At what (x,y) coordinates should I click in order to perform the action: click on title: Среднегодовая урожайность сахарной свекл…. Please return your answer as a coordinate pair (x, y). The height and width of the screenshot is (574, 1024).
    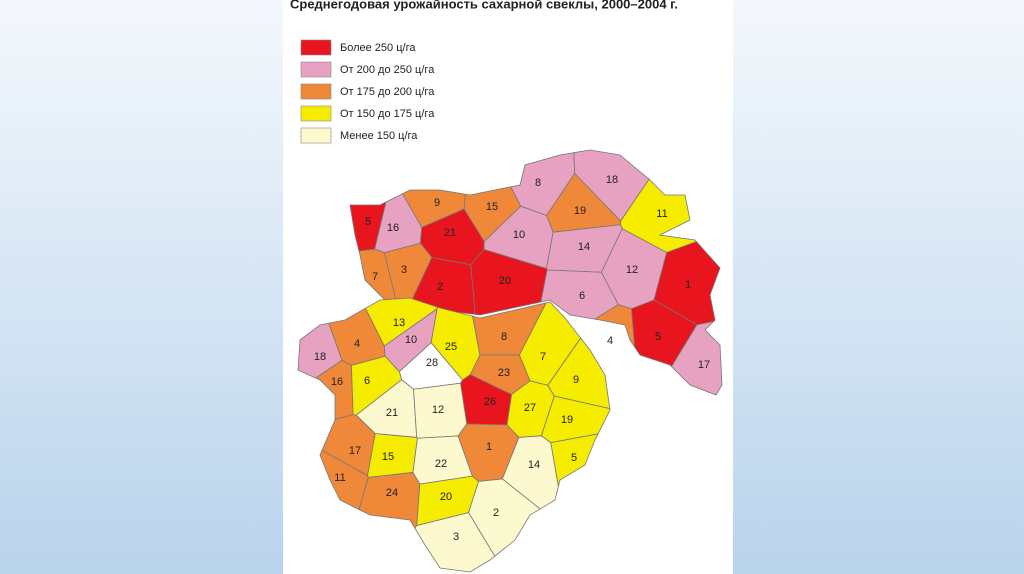
    Looking at the image, I should click on (484, 5).